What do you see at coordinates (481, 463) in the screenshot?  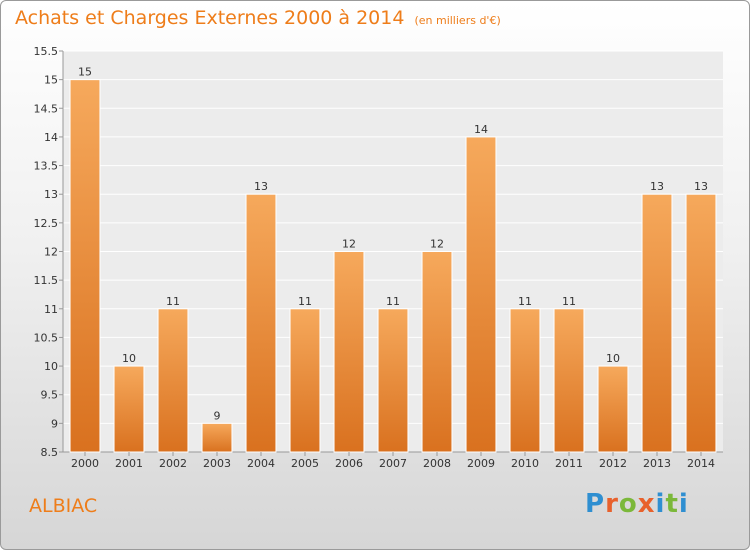 I see `x-tick-label: 2009` at bounding box center [481, 463].